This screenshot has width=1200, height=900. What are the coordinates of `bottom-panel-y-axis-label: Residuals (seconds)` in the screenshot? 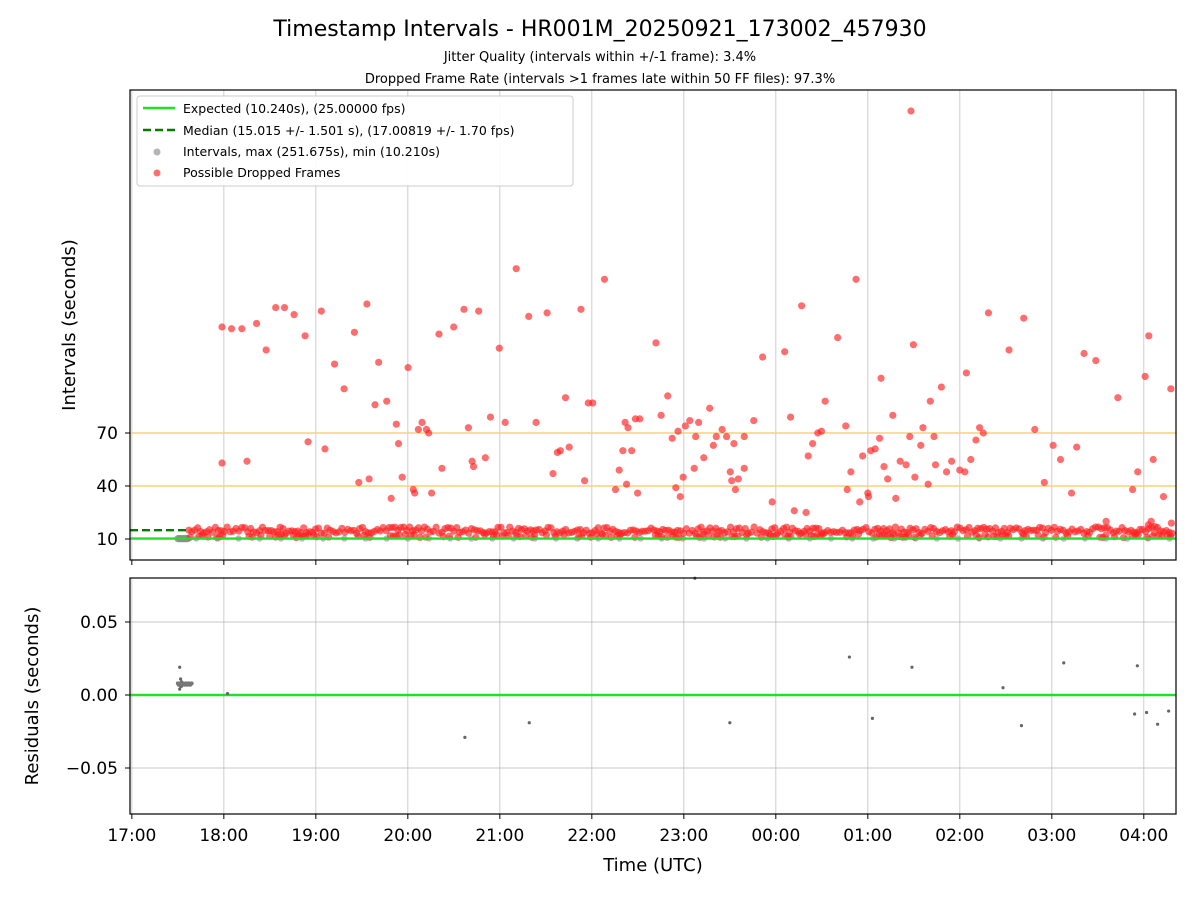 It's located at (32, 696).